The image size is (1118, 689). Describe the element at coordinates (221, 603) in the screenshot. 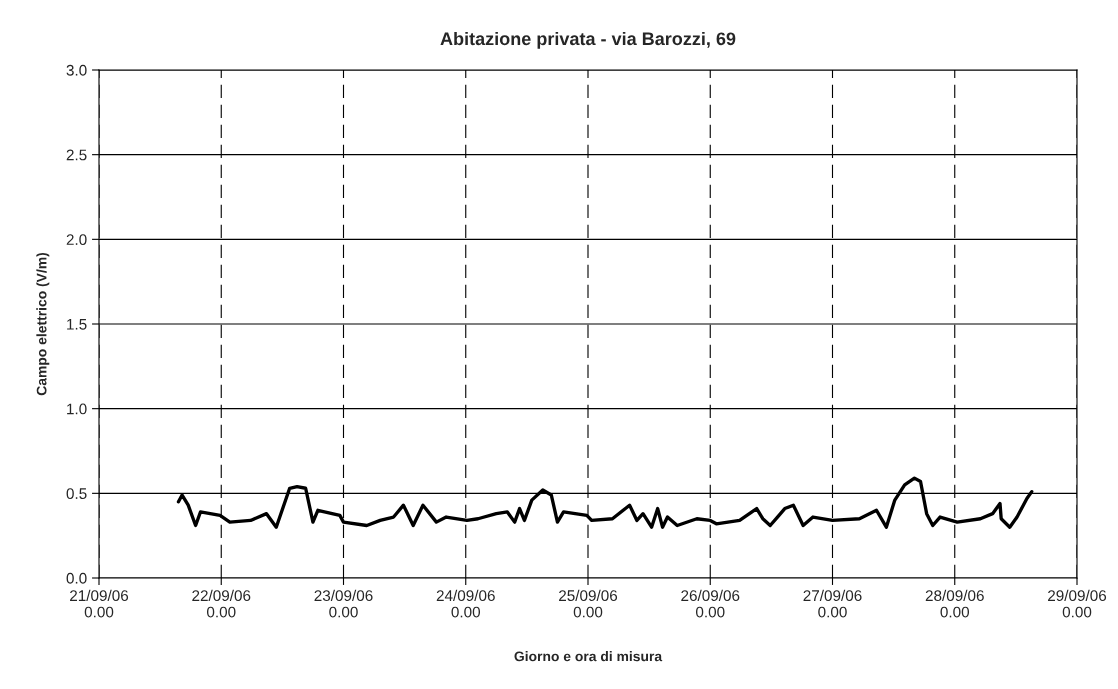

I see `x-tick-label: 22/09/06 0.00` at that location.